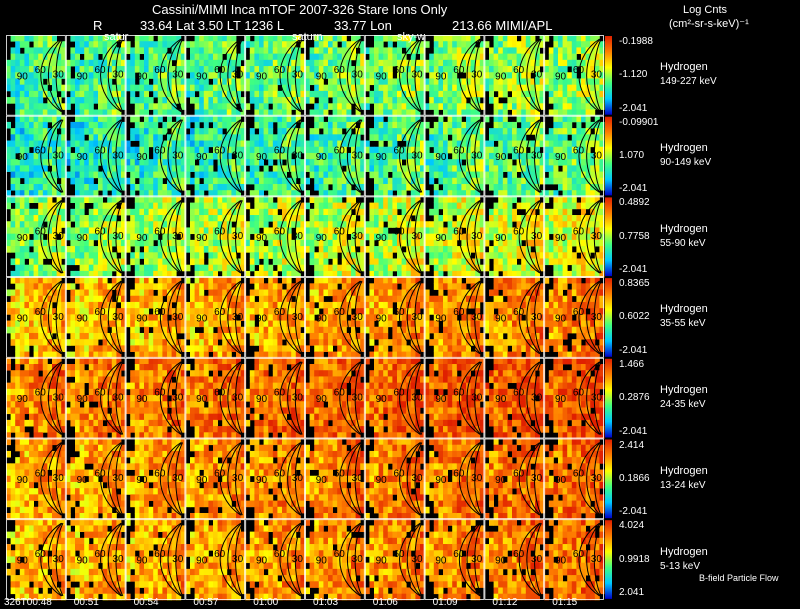 The width and height of the screenshot is (800, 609). Describe the element at coordinates (95, 236) in the screenshot. I see `frame-border` at that location.